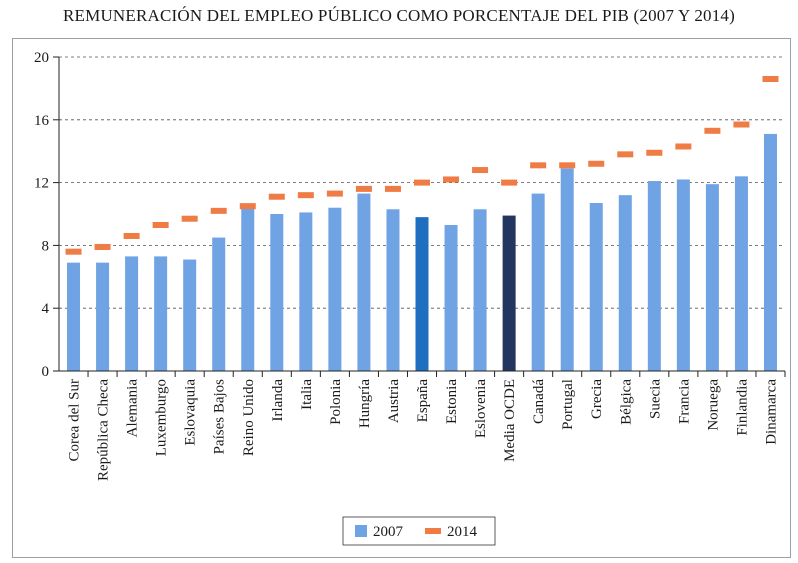 The width and height of the screenshot is (798, 563). What do you see at coordinates (568, 404) in the screenshot?
I see `x-tick-label-17: Portugal` at bounding box center [568, 404].